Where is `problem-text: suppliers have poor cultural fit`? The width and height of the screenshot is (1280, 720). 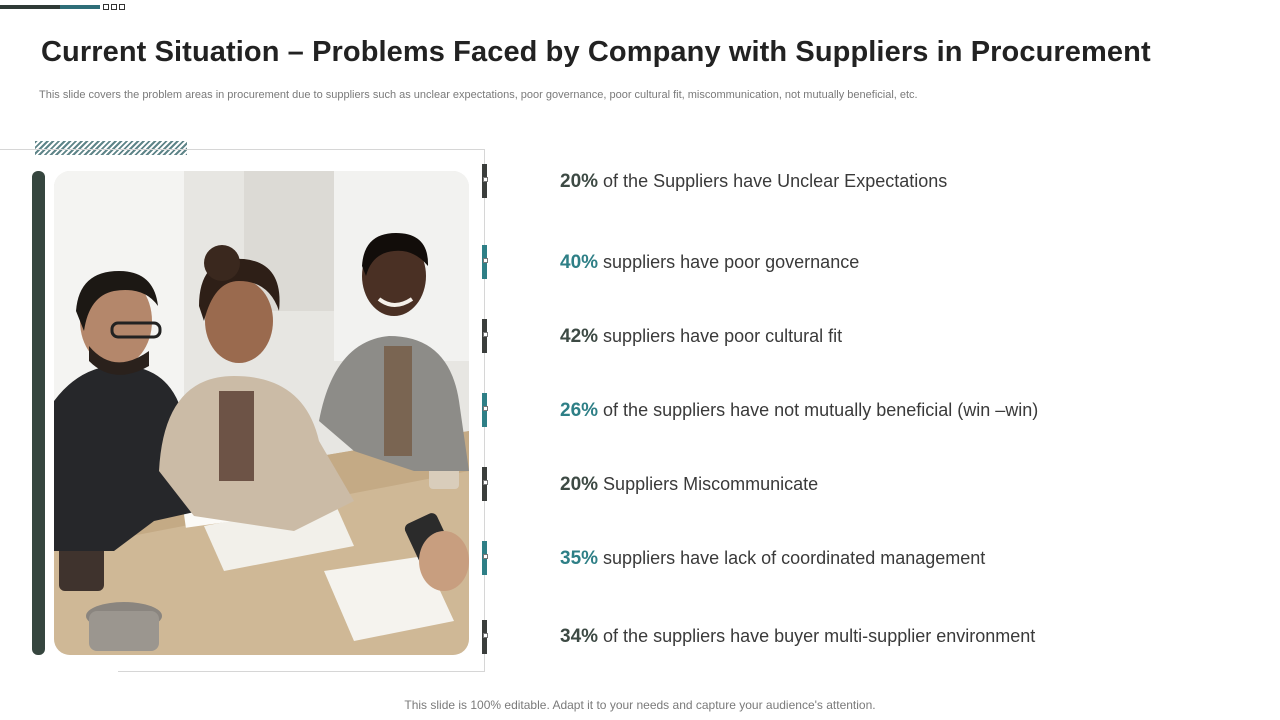 problem-text: suppliers have poor cultural fit is located at coordinates (723, 336).